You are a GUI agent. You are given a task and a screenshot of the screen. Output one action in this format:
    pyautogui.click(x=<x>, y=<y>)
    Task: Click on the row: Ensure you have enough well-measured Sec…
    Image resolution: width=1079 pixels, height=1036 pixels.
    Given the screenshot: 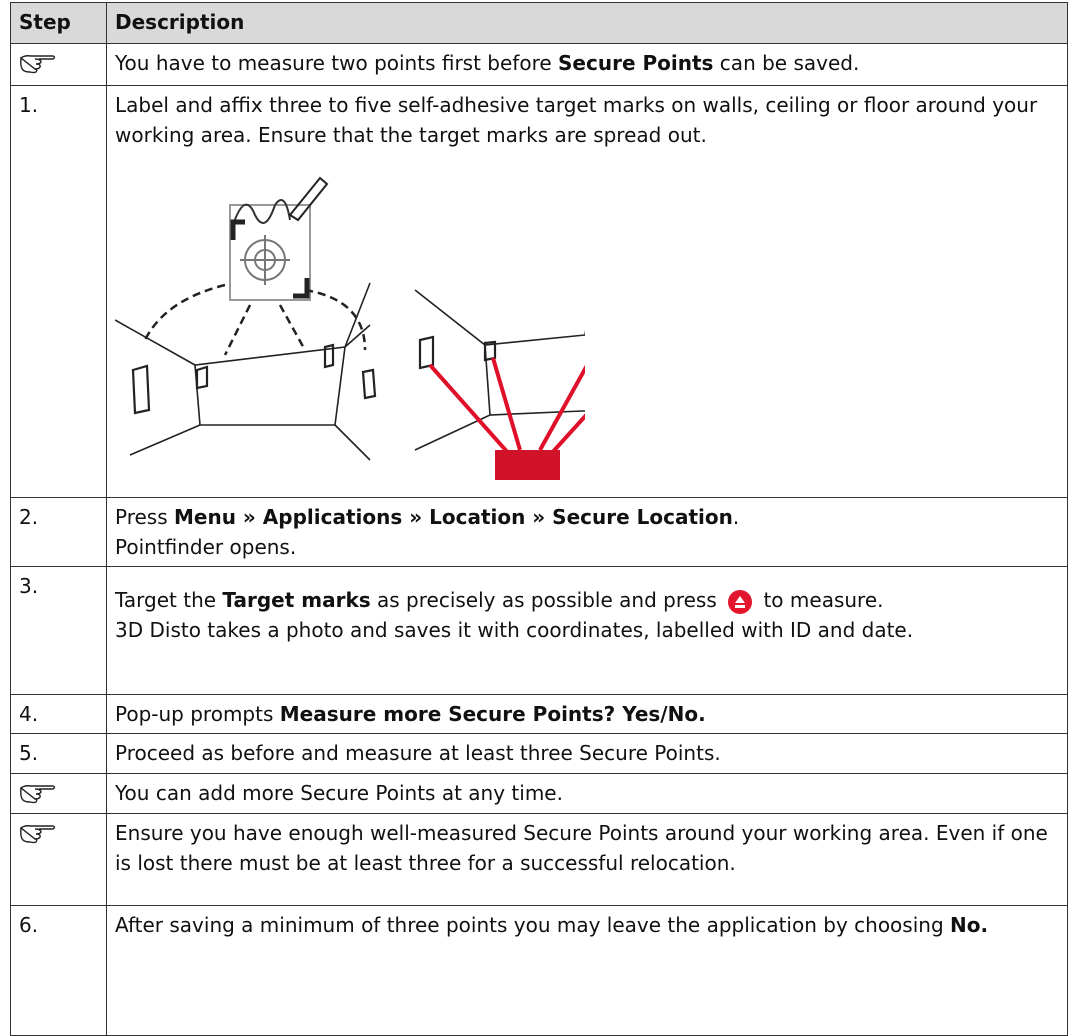 What is the action you would take?
    pyautogui.click(x=539, y=859)
    